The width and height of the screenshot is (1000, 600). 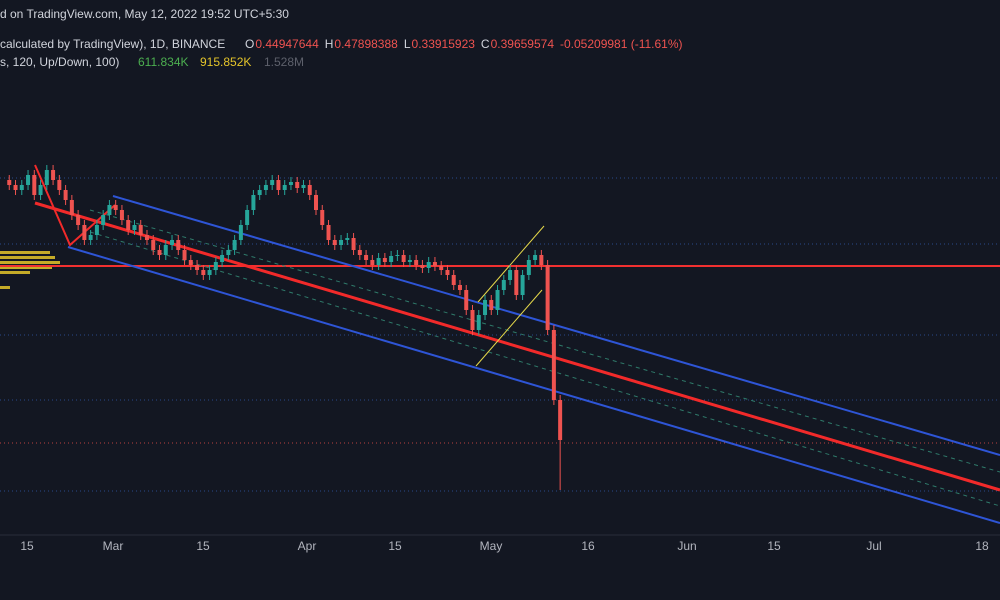 I want to click on x-axis-label: Jul, so click(x=873, y=546).